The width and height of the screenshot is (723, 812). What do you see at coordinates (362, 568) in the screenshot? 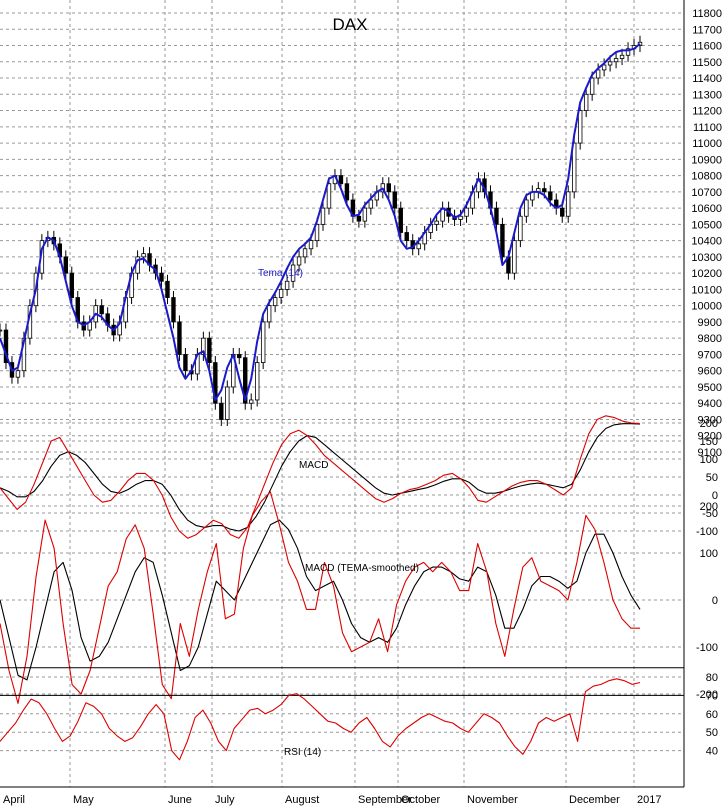
I see `macd-tema-label: MACD (TEMA-smoothed)` at bounding box center [362, 568].